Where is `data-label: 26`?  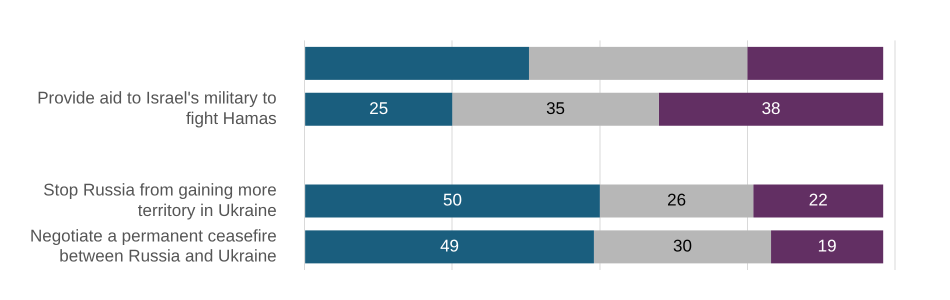
data-label: 26 is located at coordinates (676, 200).